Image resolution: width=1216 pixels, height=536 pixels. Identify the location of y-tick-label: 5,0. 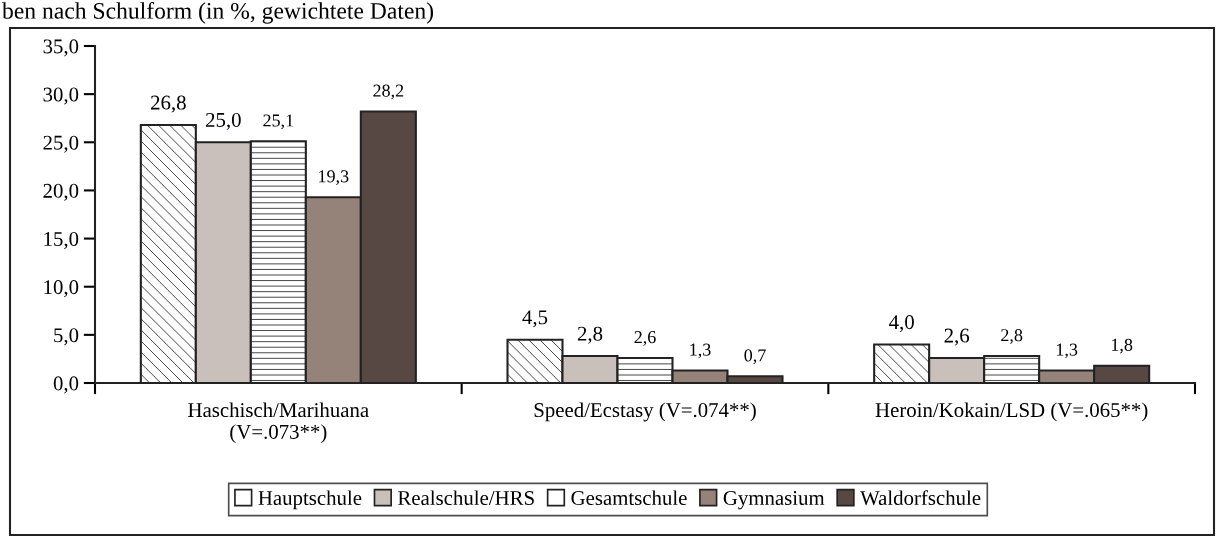
(66, 337).